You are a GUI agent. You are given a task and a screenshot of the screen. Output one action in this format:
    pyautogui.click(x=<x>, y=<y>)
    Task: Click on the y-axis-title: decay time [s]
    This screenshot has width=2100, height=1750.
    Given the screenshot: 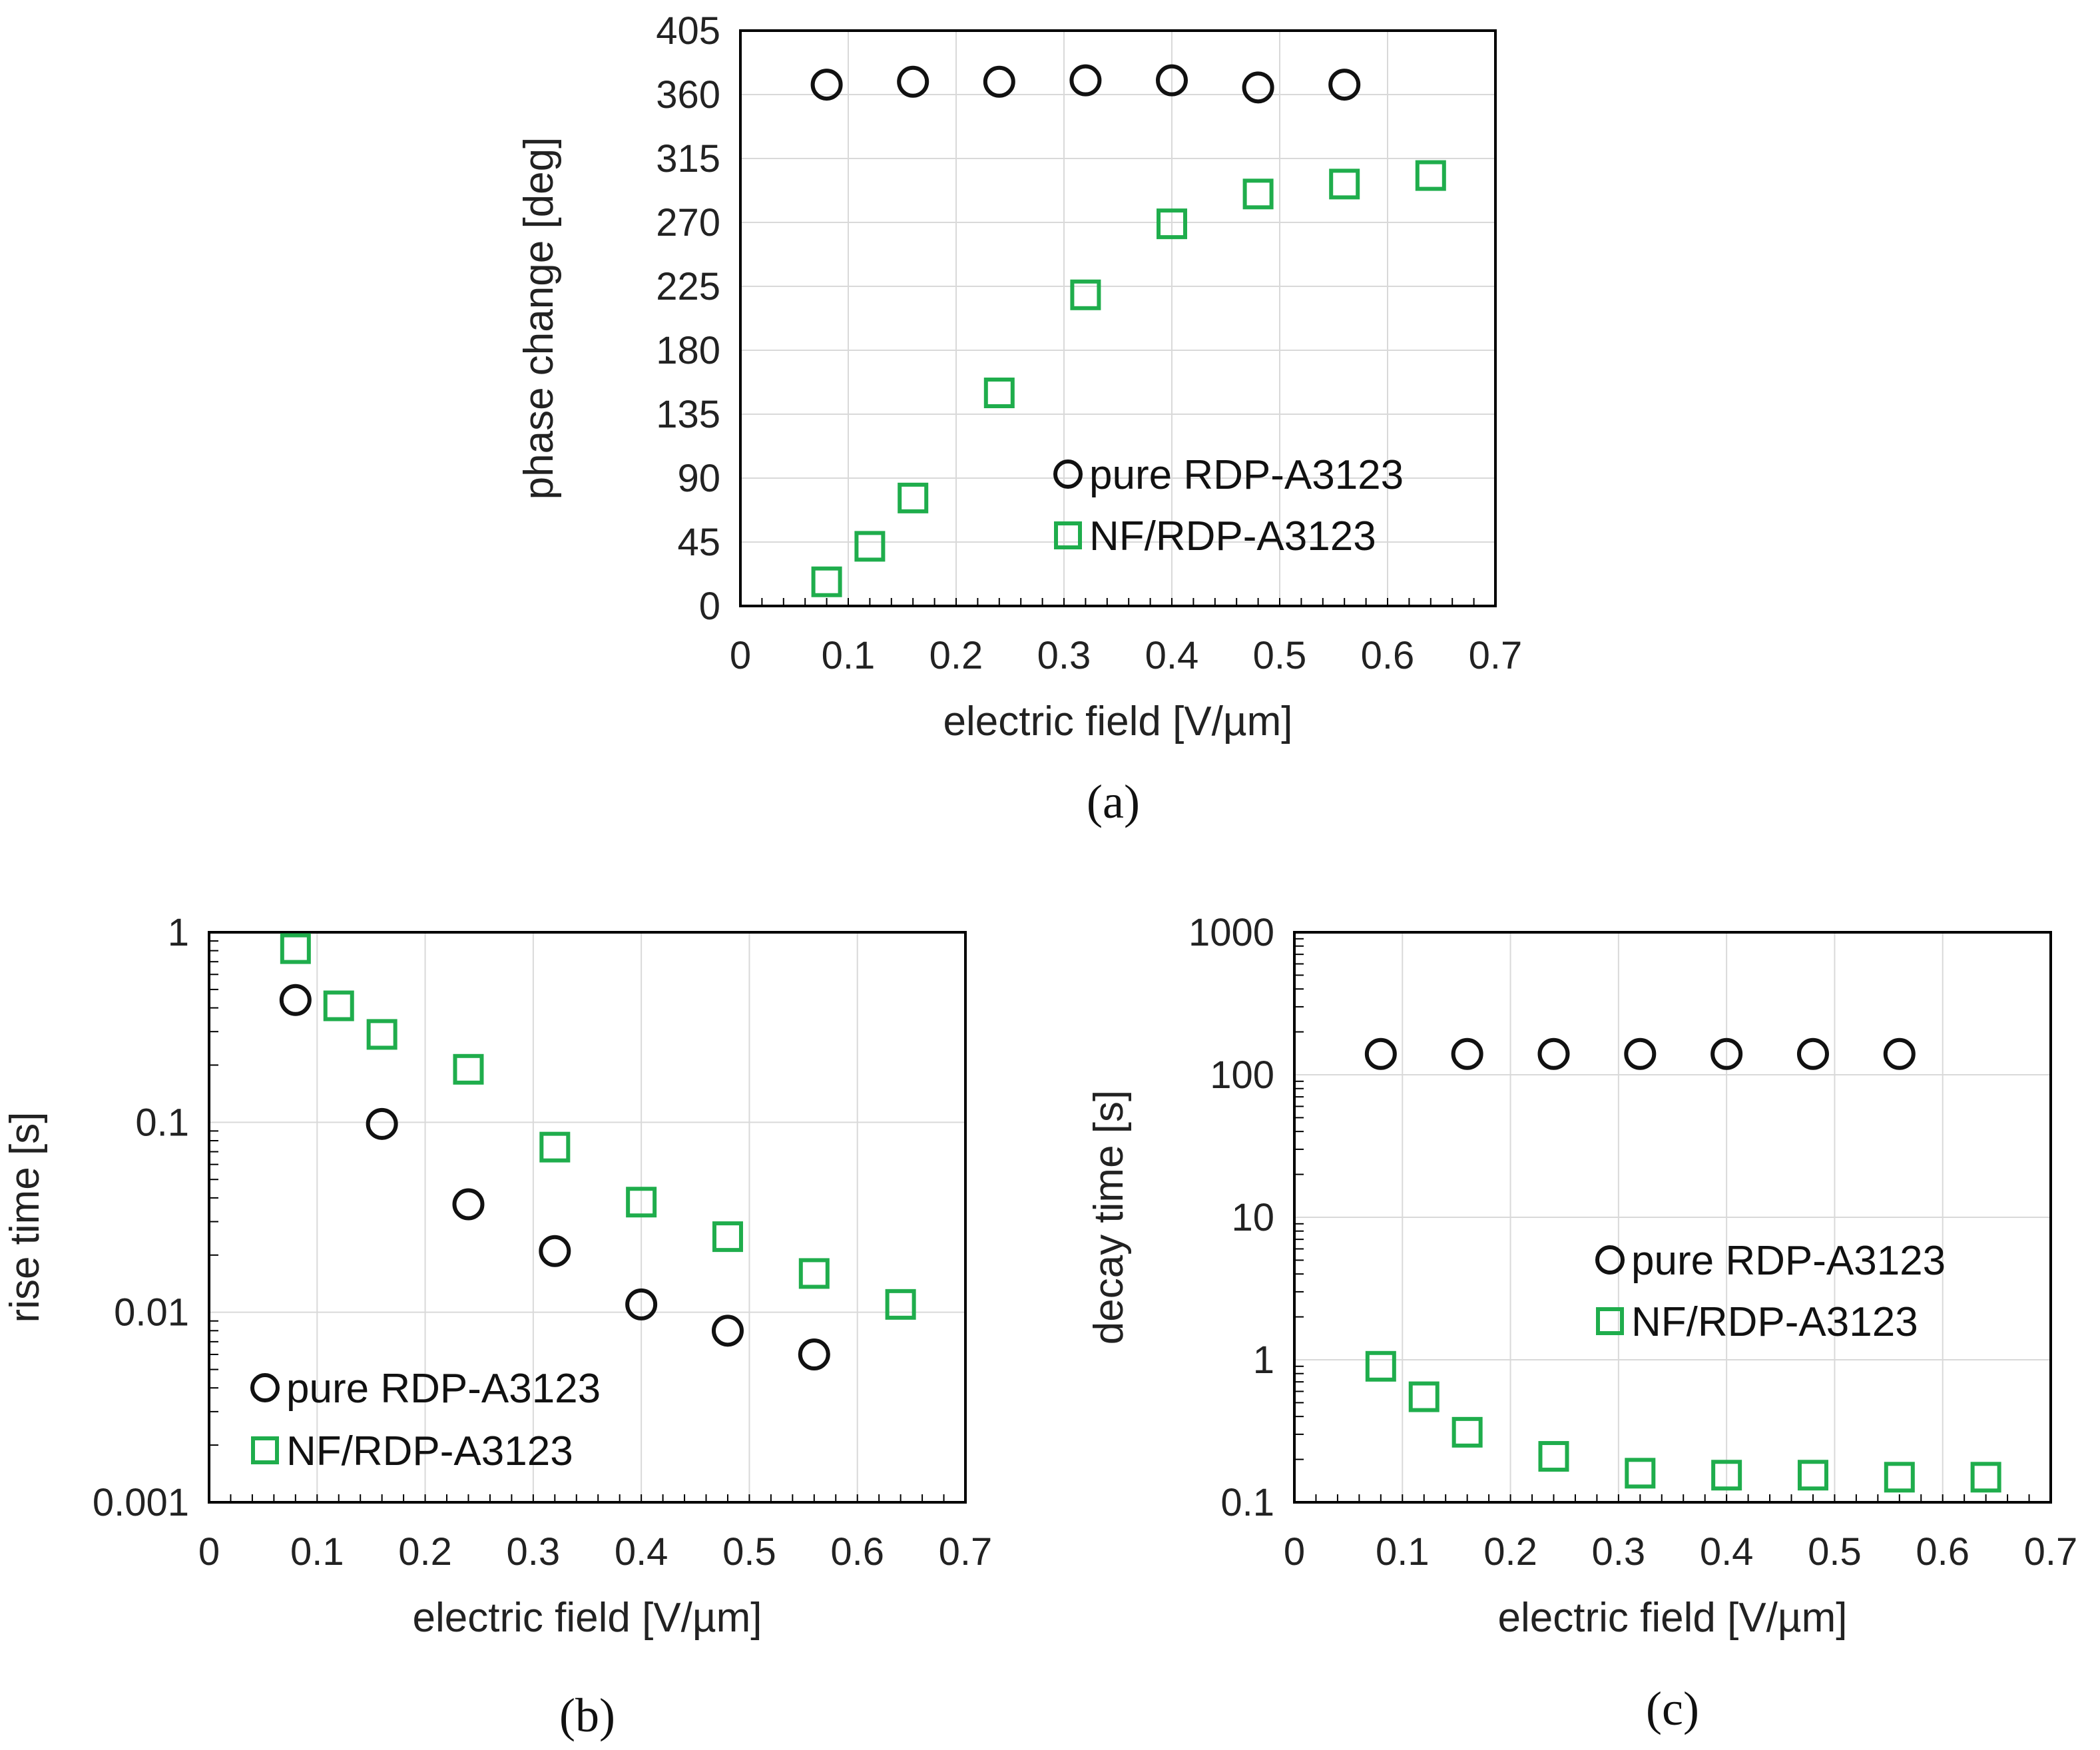 What is the action you would take?
    pyautogui.click(x=1109, y=1217)
    